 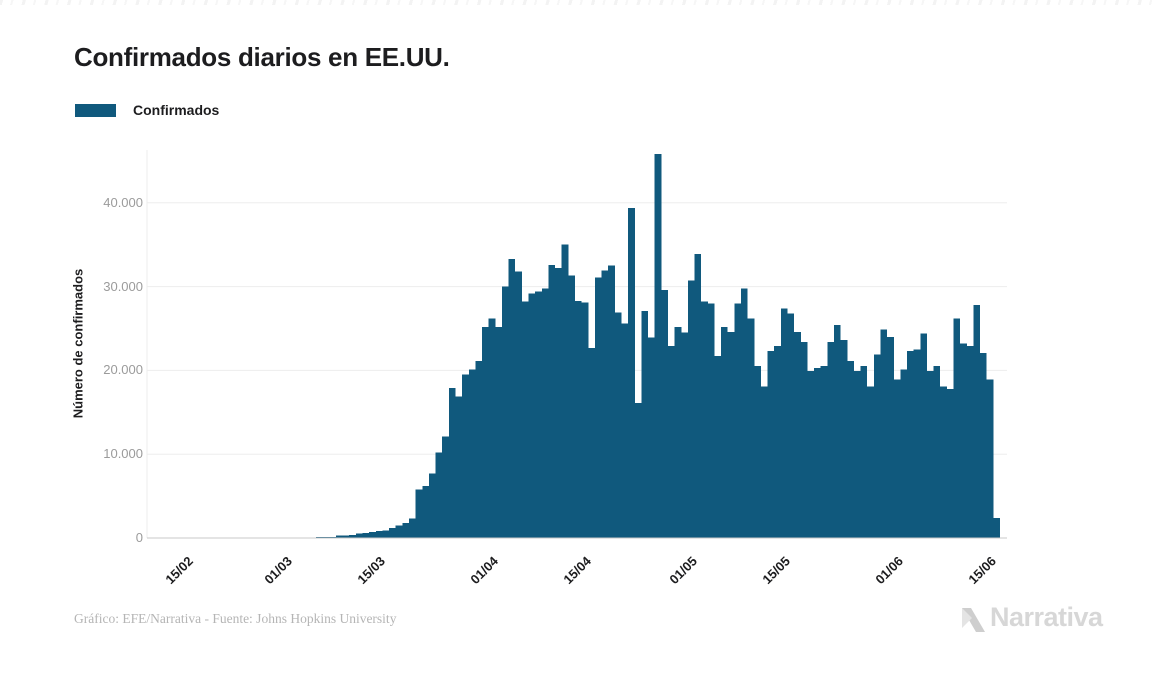 What do you see at coordinates (123, 370) in the screenshot?
I see `y-tick-label: 20.000` at bounding box center [123, 370].